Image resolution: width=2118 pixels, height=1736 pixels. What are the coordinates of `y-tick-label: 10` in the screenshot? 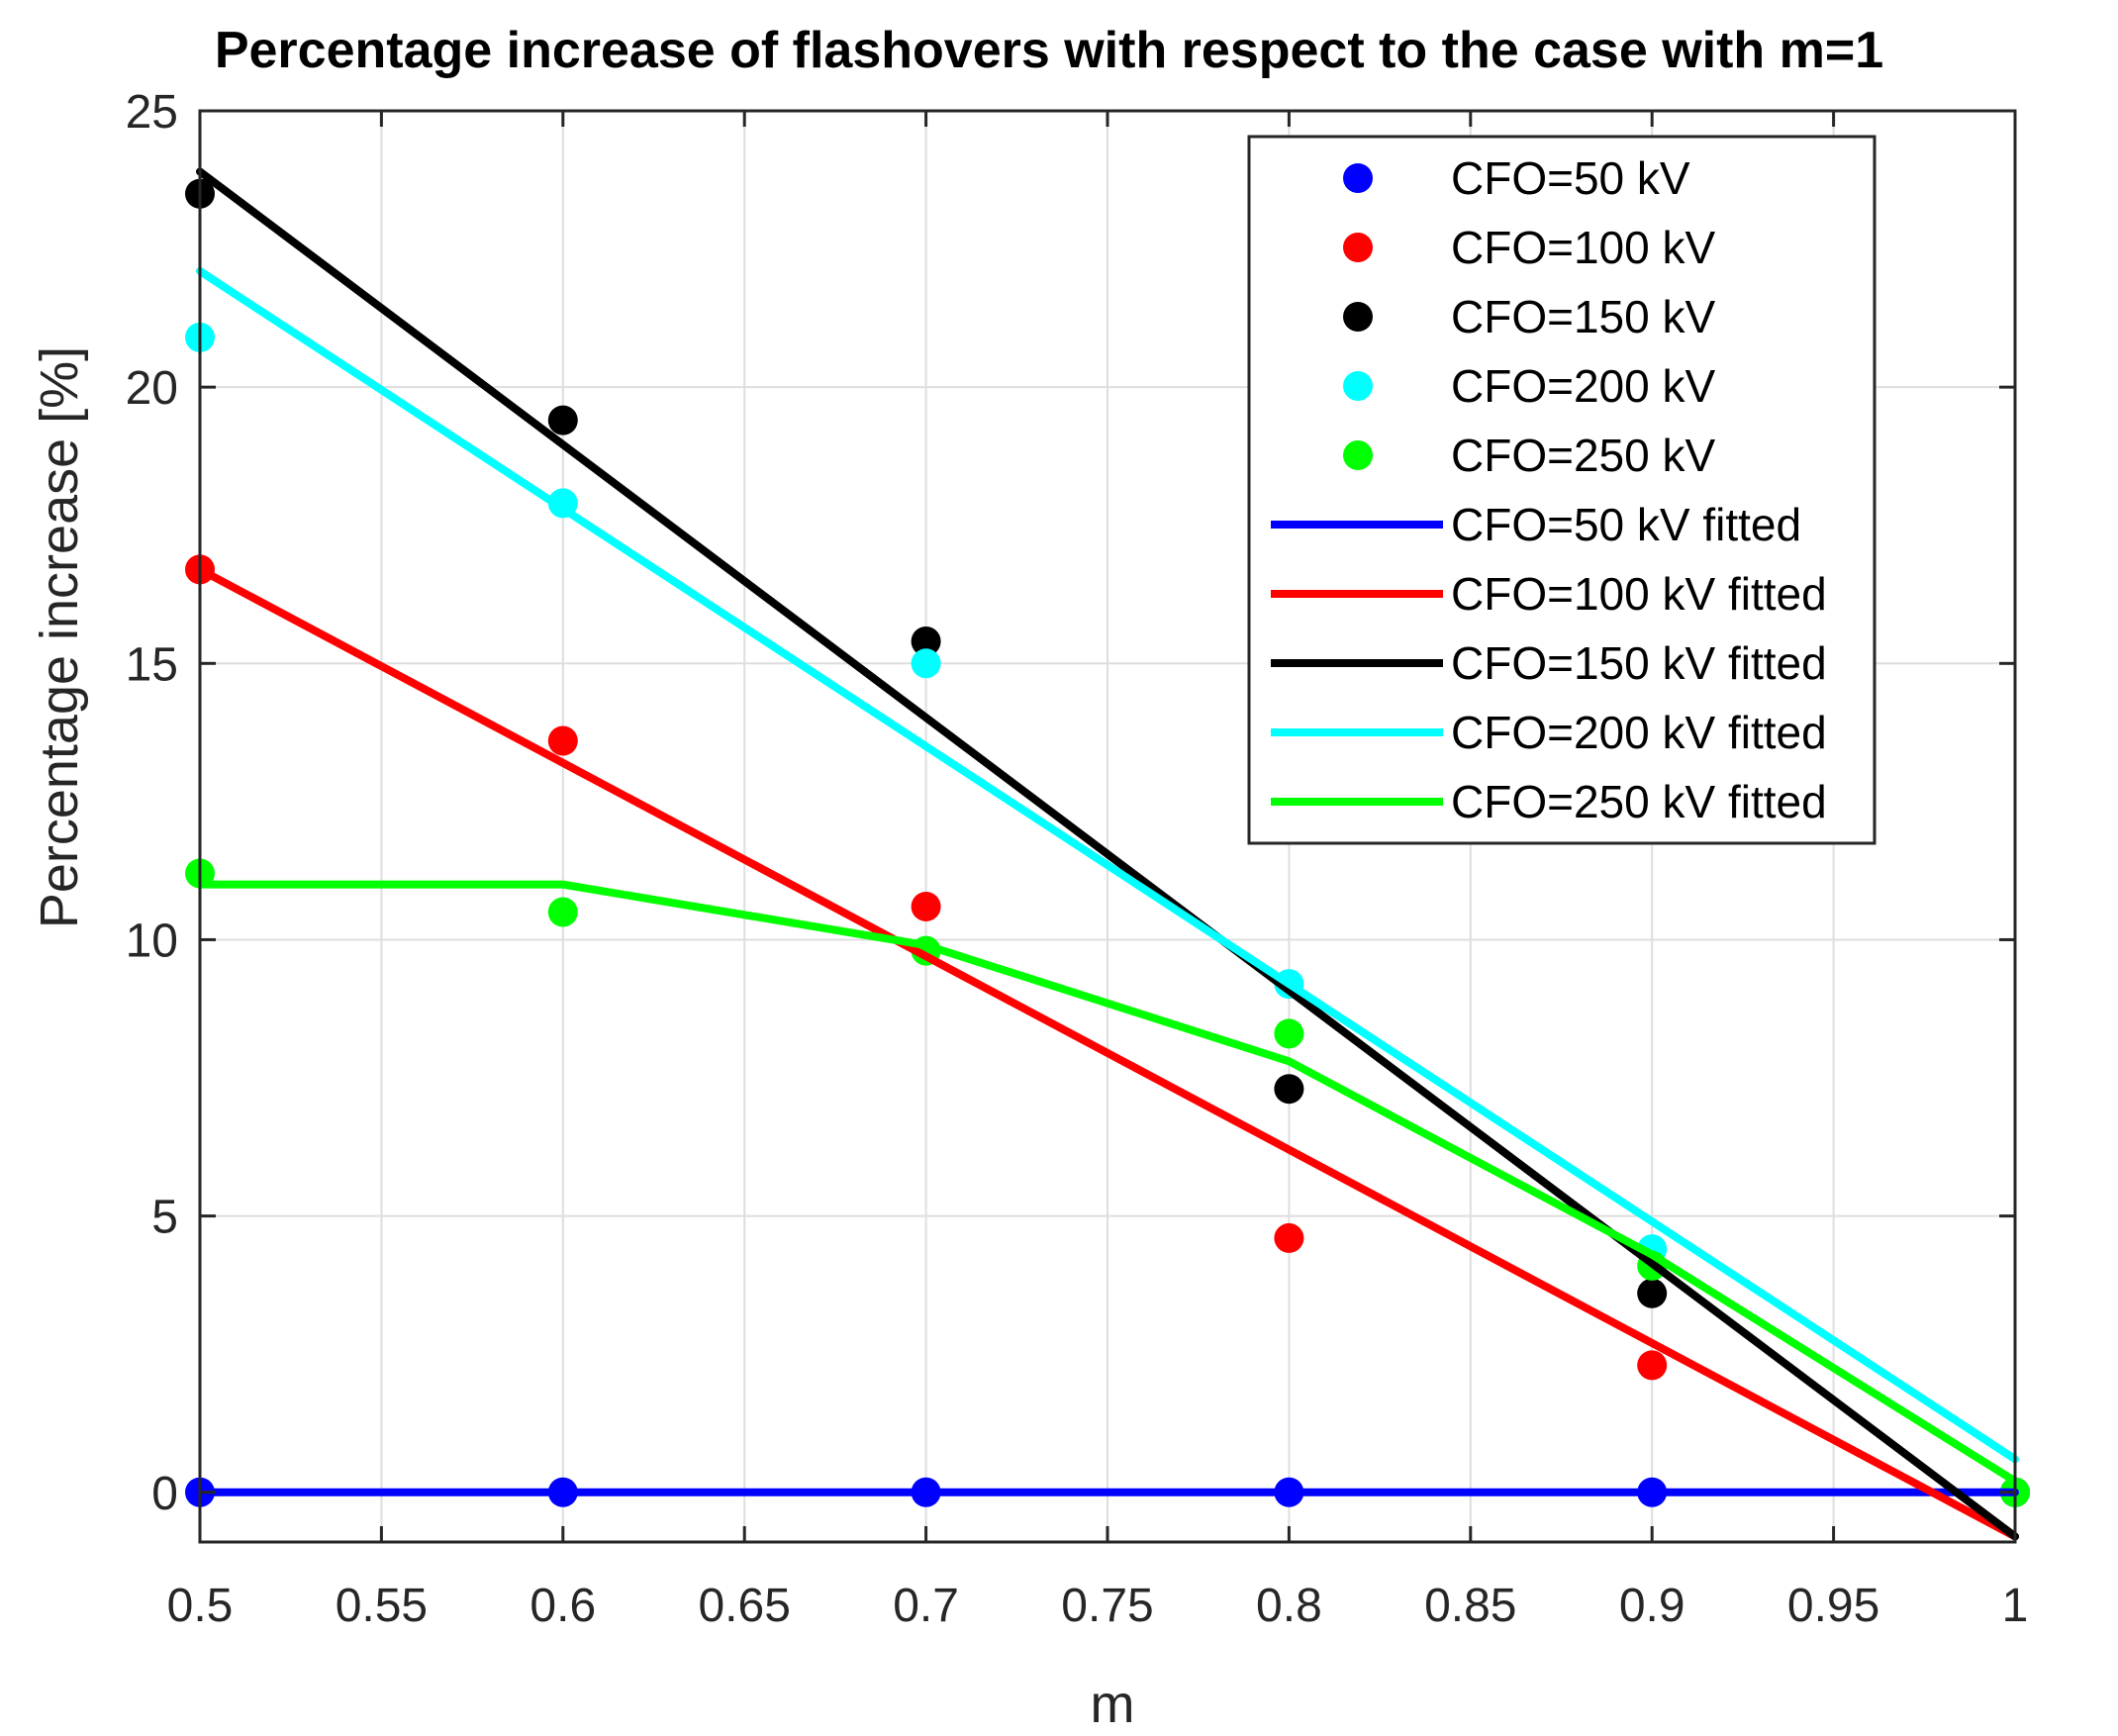 It's located at (152, 941).